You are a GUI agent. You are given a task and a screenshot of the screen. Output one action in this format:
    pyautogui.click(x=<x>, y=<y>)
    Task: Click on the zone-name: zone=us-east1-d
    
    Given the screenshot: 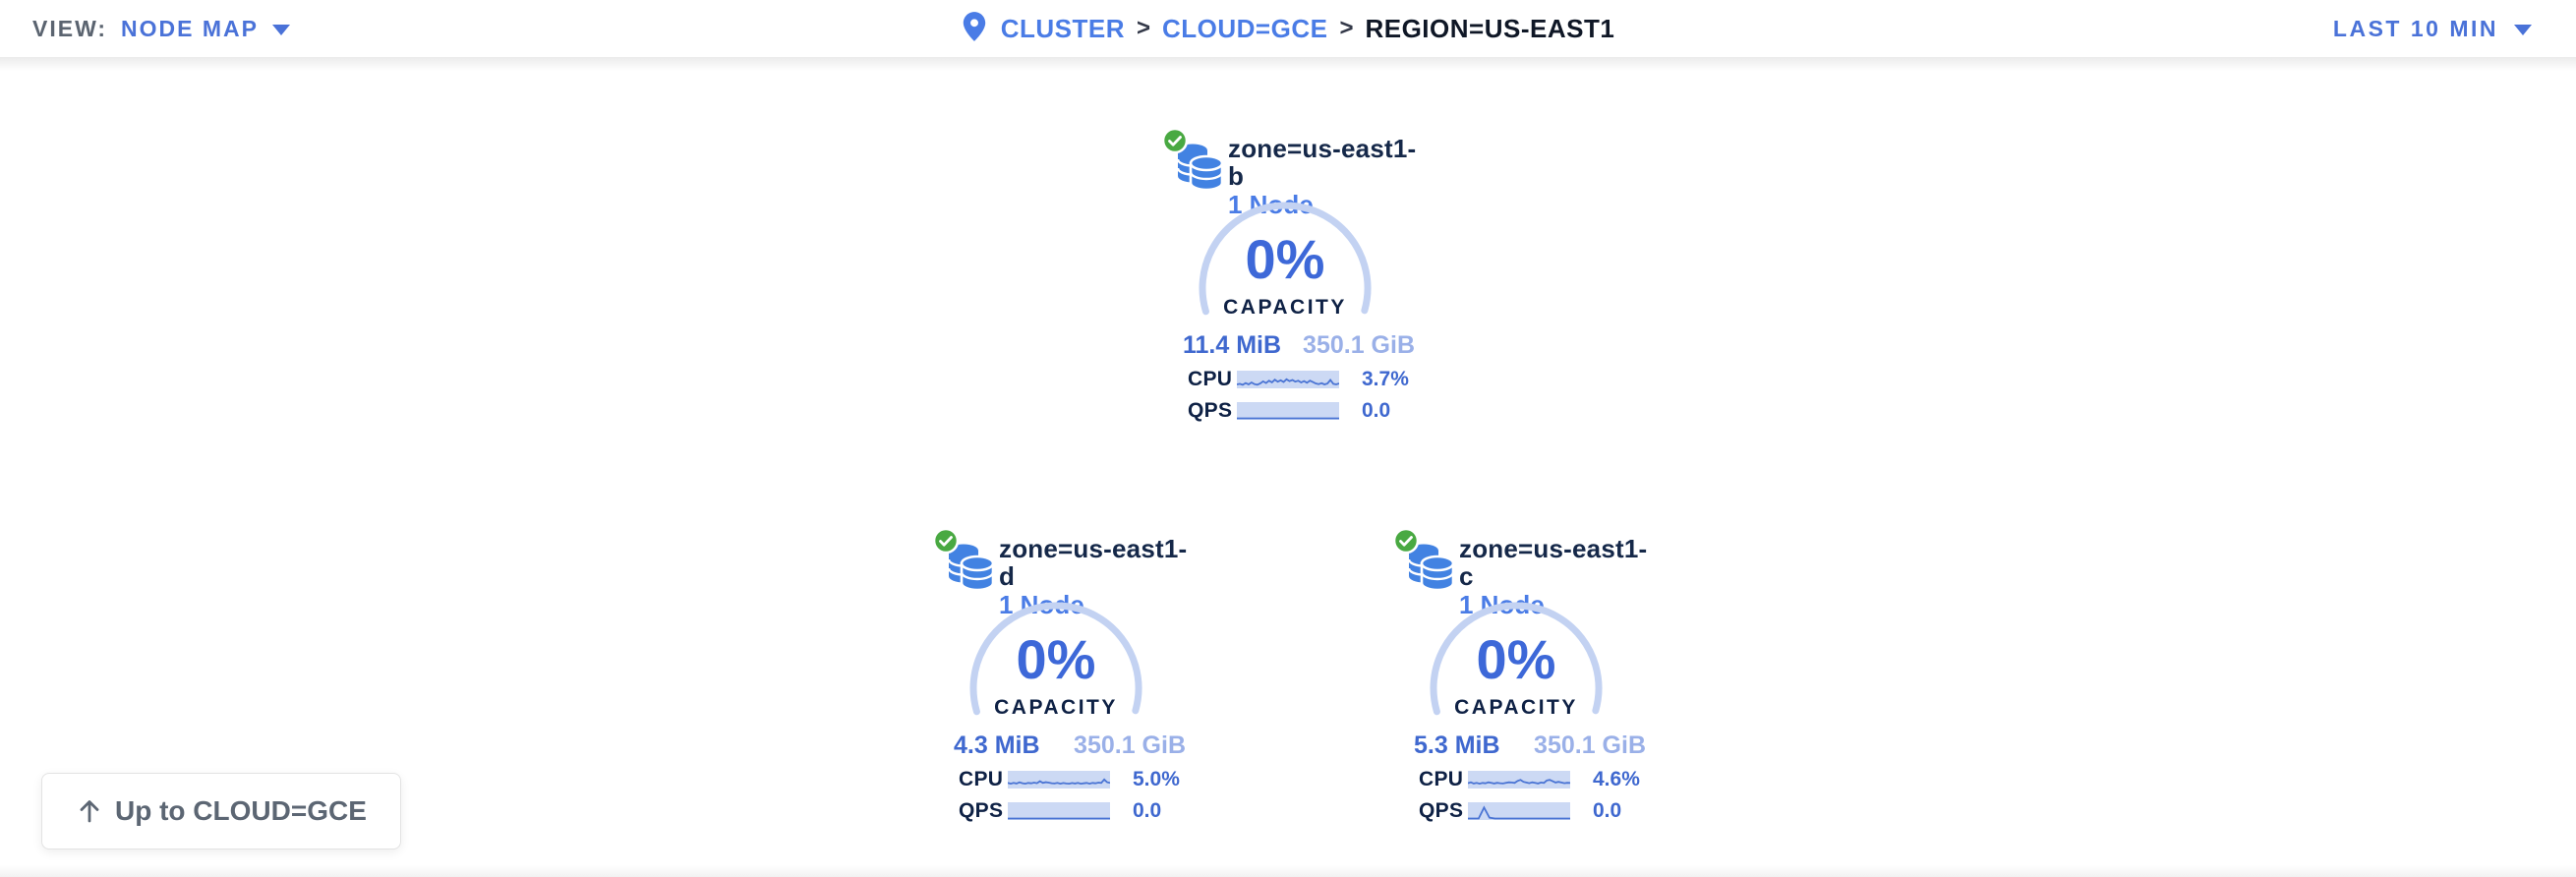 What is the action you would take?
    pyautogui.click(x=1093, y=562)
    